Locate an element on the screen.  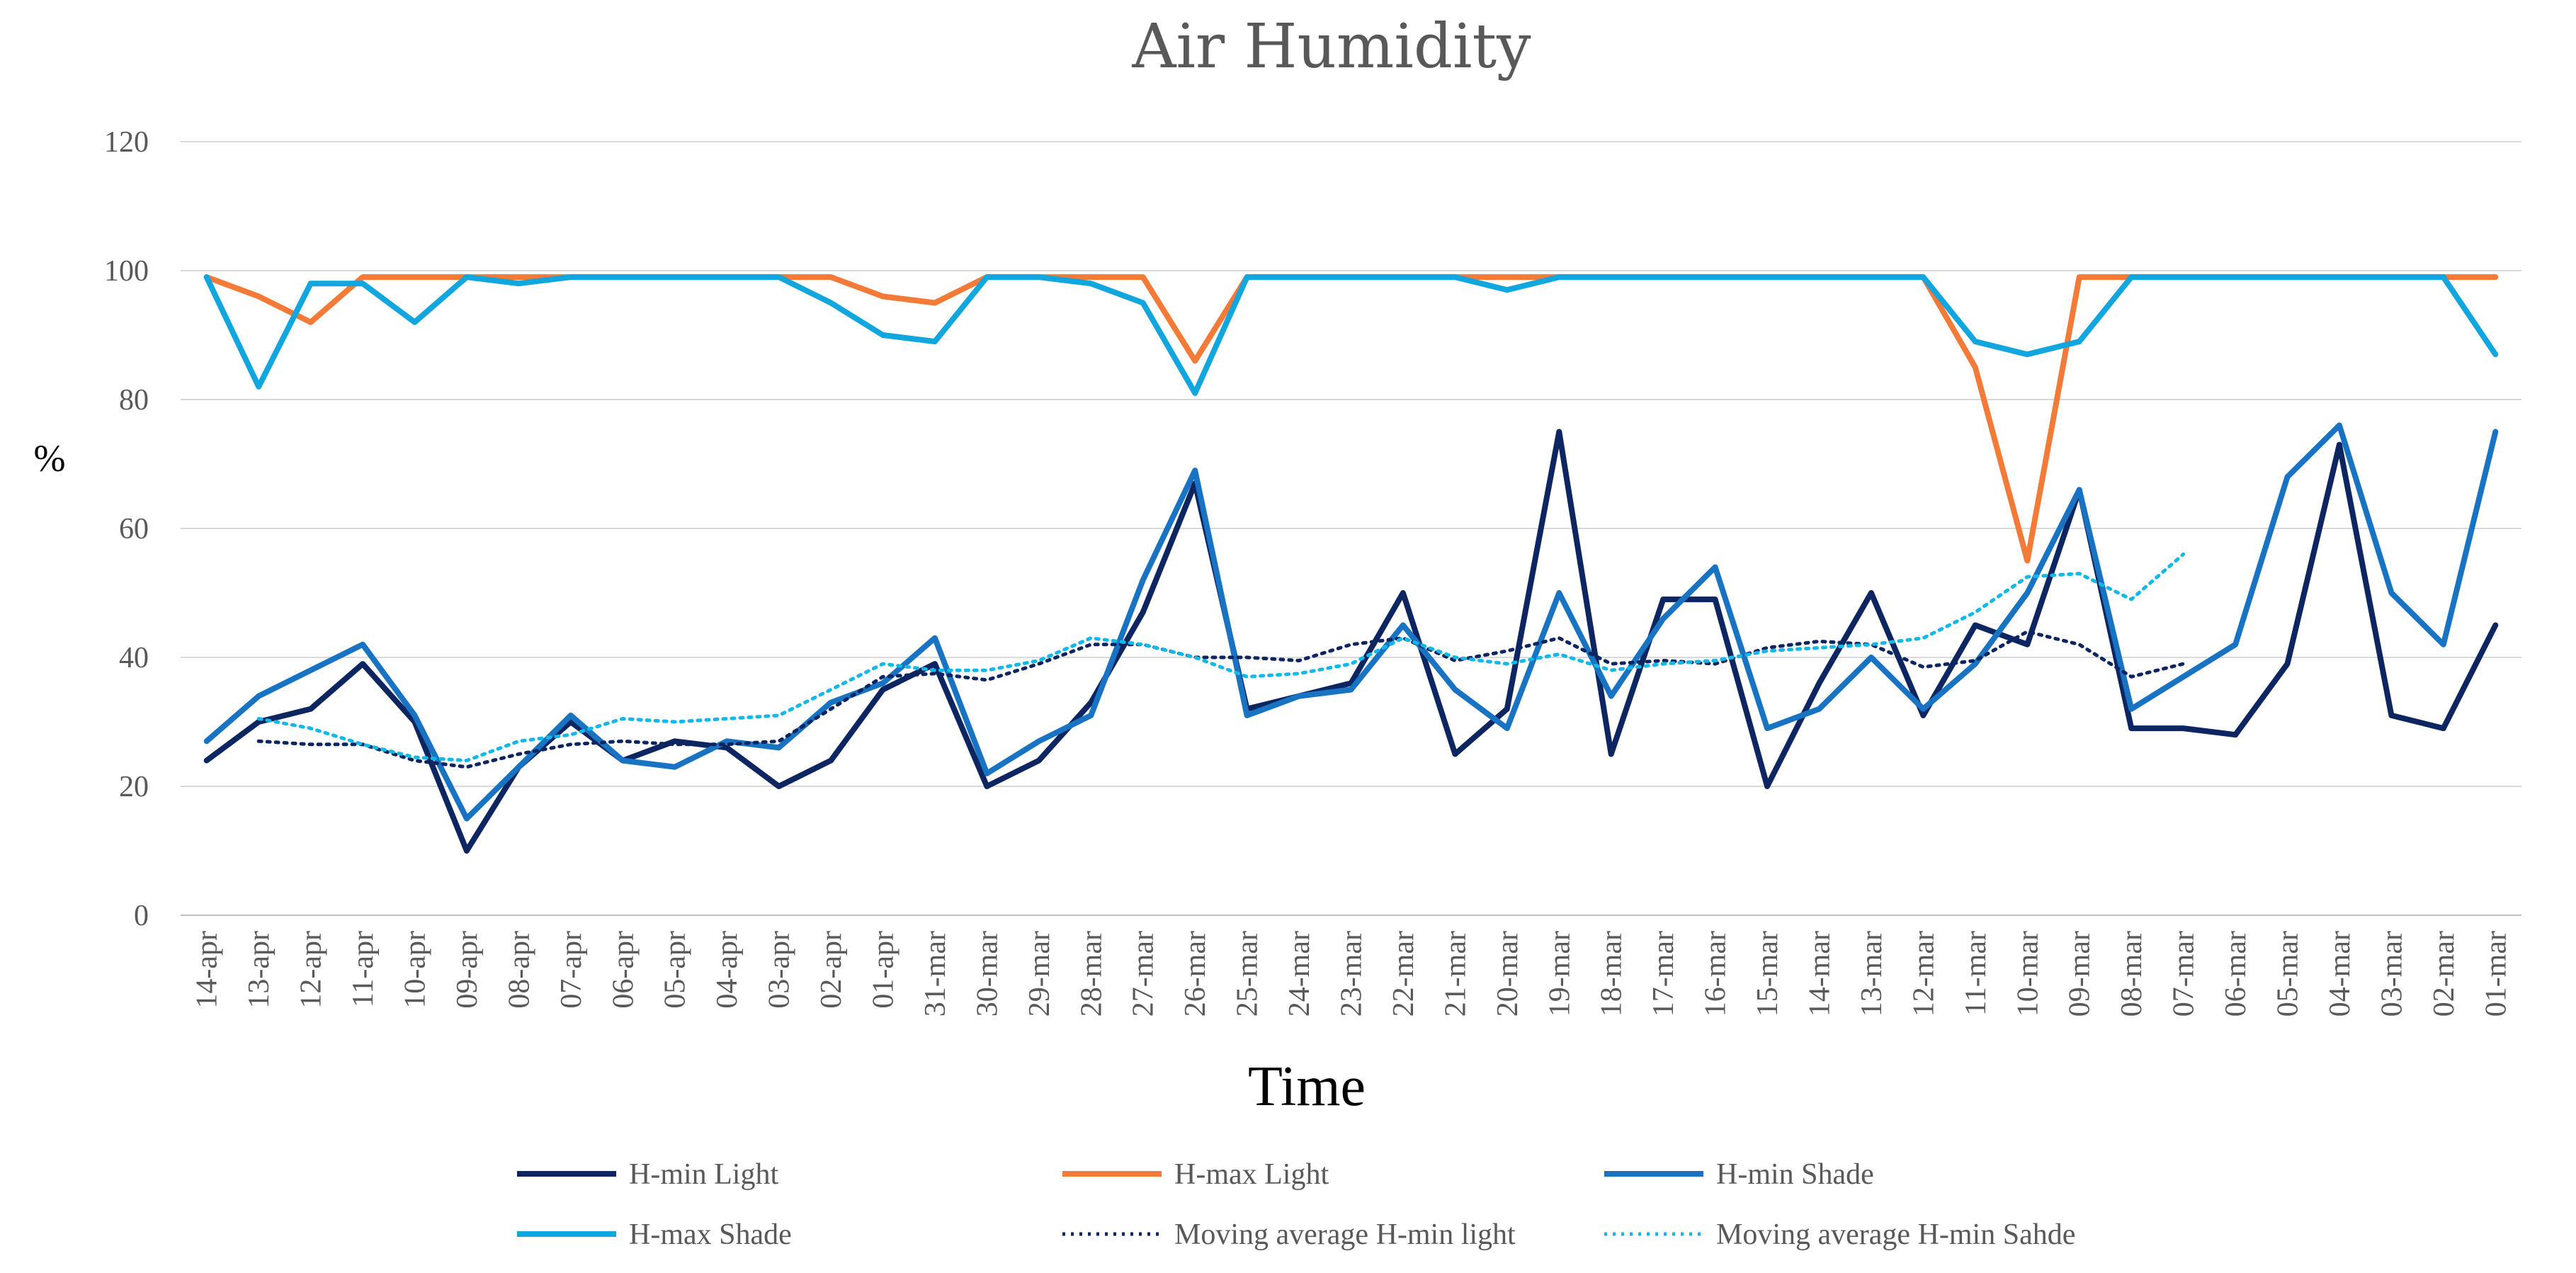
y-tick-labels: 0 20 40 60 80 100 120 is located at coordinates (126, 529).